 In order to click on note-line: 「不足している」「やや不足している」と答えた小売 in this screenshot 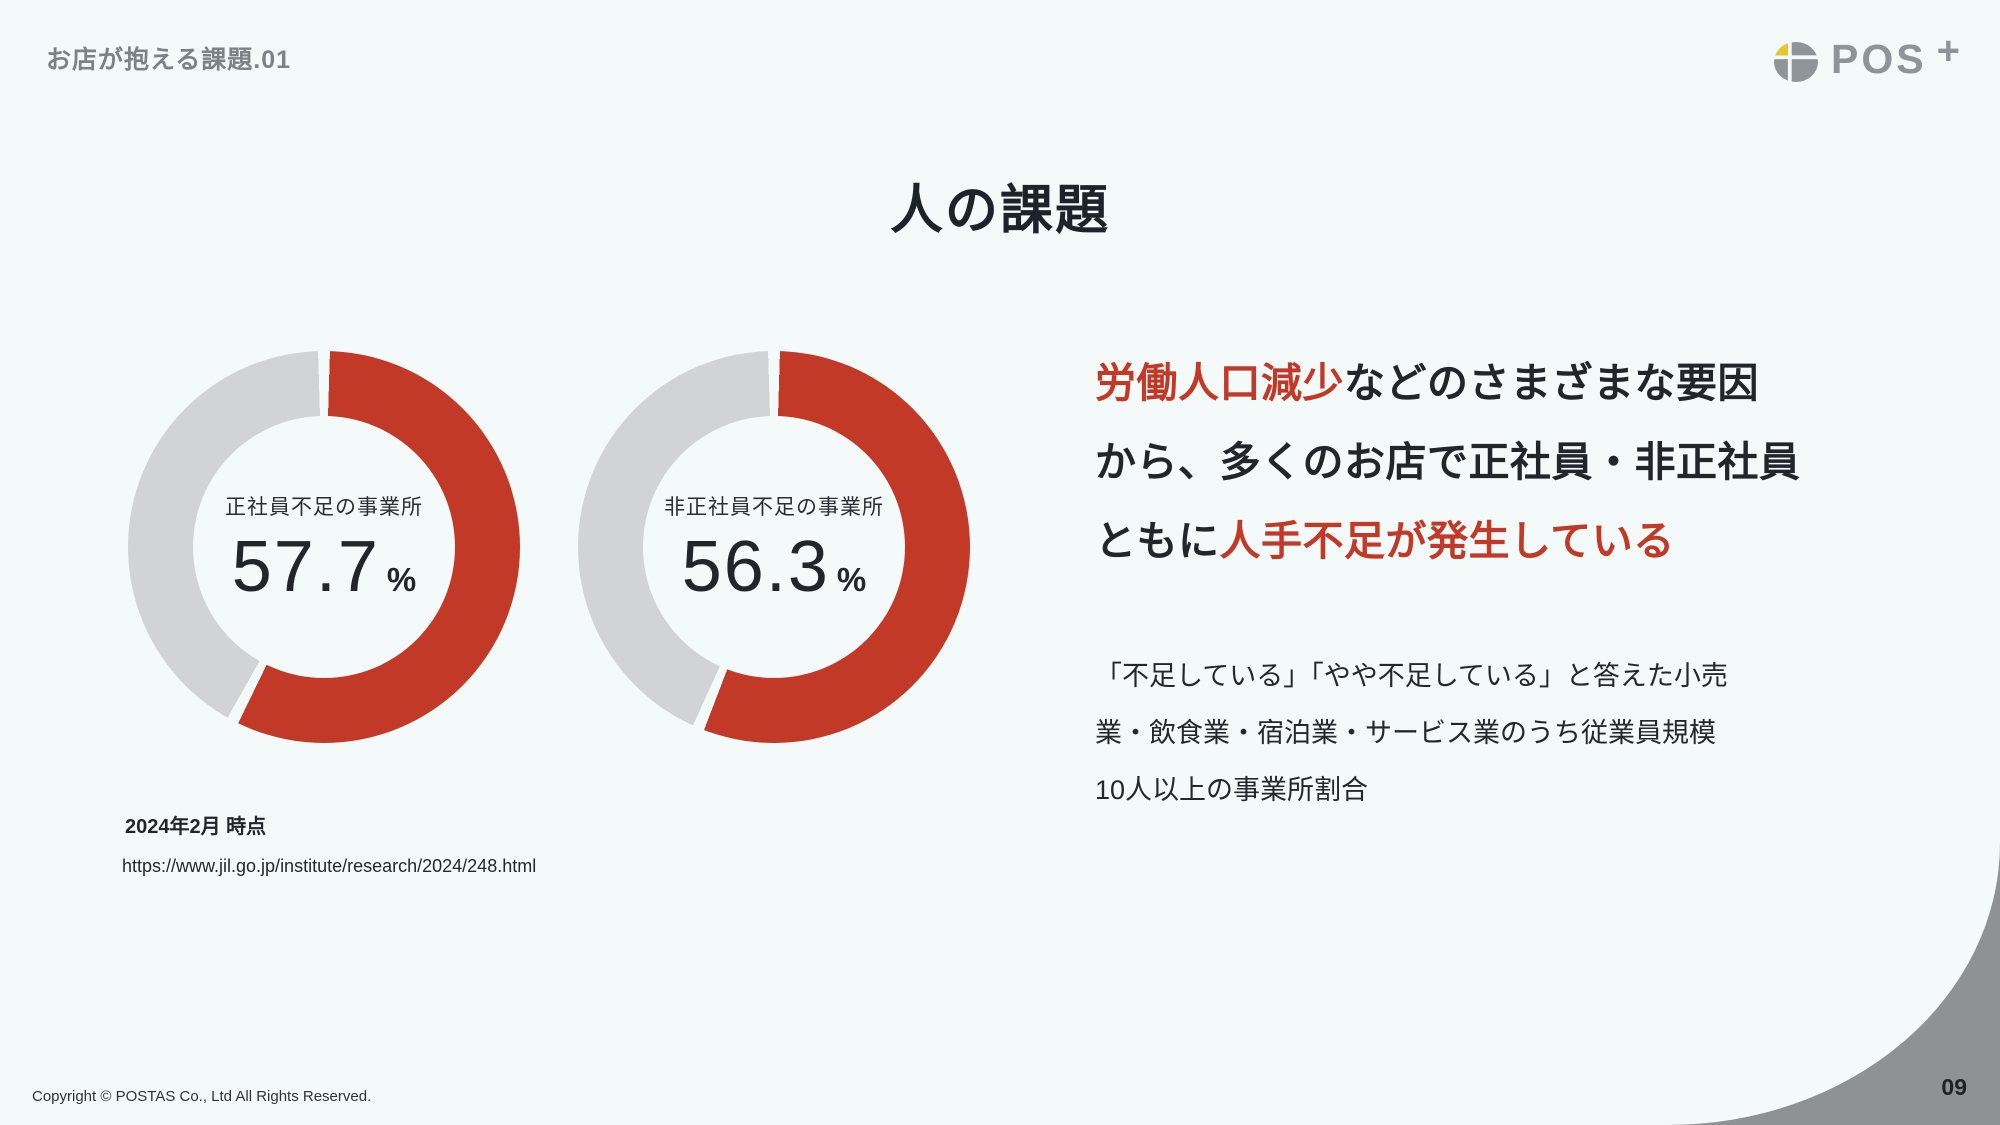, I will do `click(1411, 676)`.